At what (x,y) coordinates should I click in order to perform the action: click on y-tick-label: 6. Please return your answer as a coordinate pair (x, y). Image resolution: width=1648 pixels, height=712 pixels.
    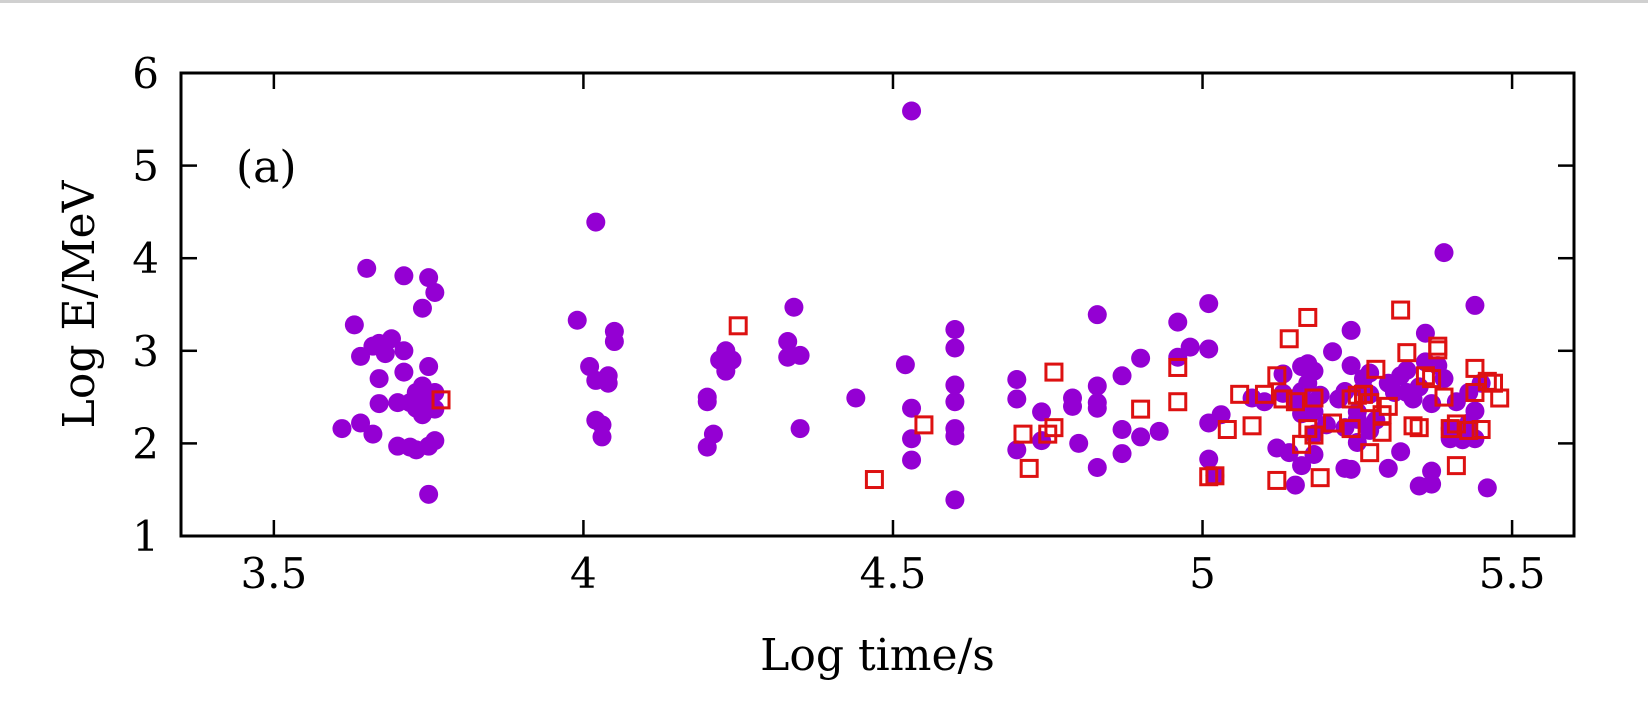
    Looking at the image, I should click on (145, 73).